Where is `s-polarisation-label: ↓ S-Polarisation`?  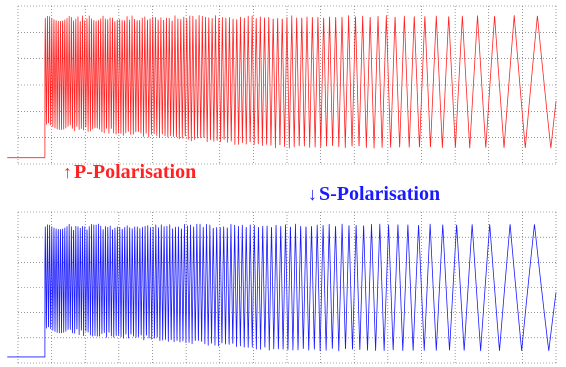
s-polarisation-label: ↓ S-Polarisation is located at coordinates (374, 194).